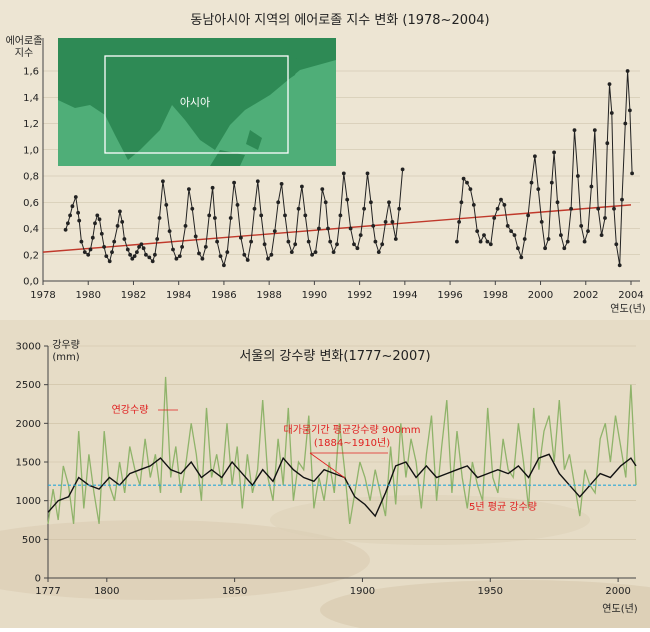  I want to click on chart1-x-tick-label: 1980, so click(88, 295).